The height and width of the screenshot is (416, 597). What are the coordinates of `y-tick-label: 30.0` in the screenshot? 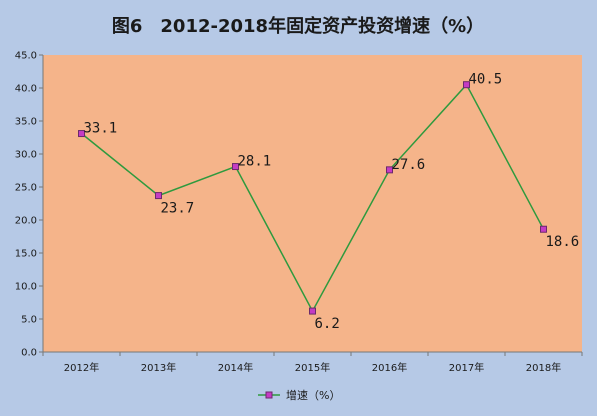 It's located at (26, 155).